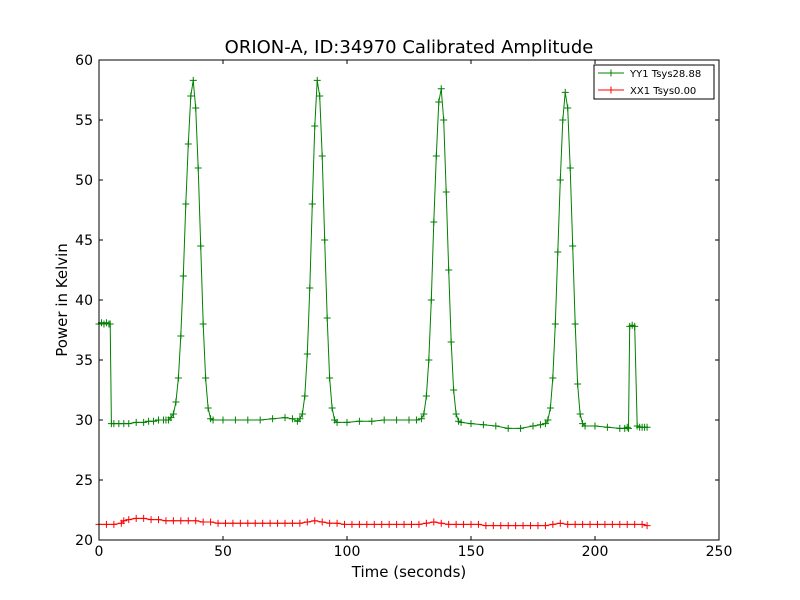 The width and height of the screenshot is (800, 600). What do you see at coordinates (409, 47) in the screenshot?
I see `chart-title: ORION-A, ID:34970 Calibrated Amplitude` at bounding box center [409, 47].